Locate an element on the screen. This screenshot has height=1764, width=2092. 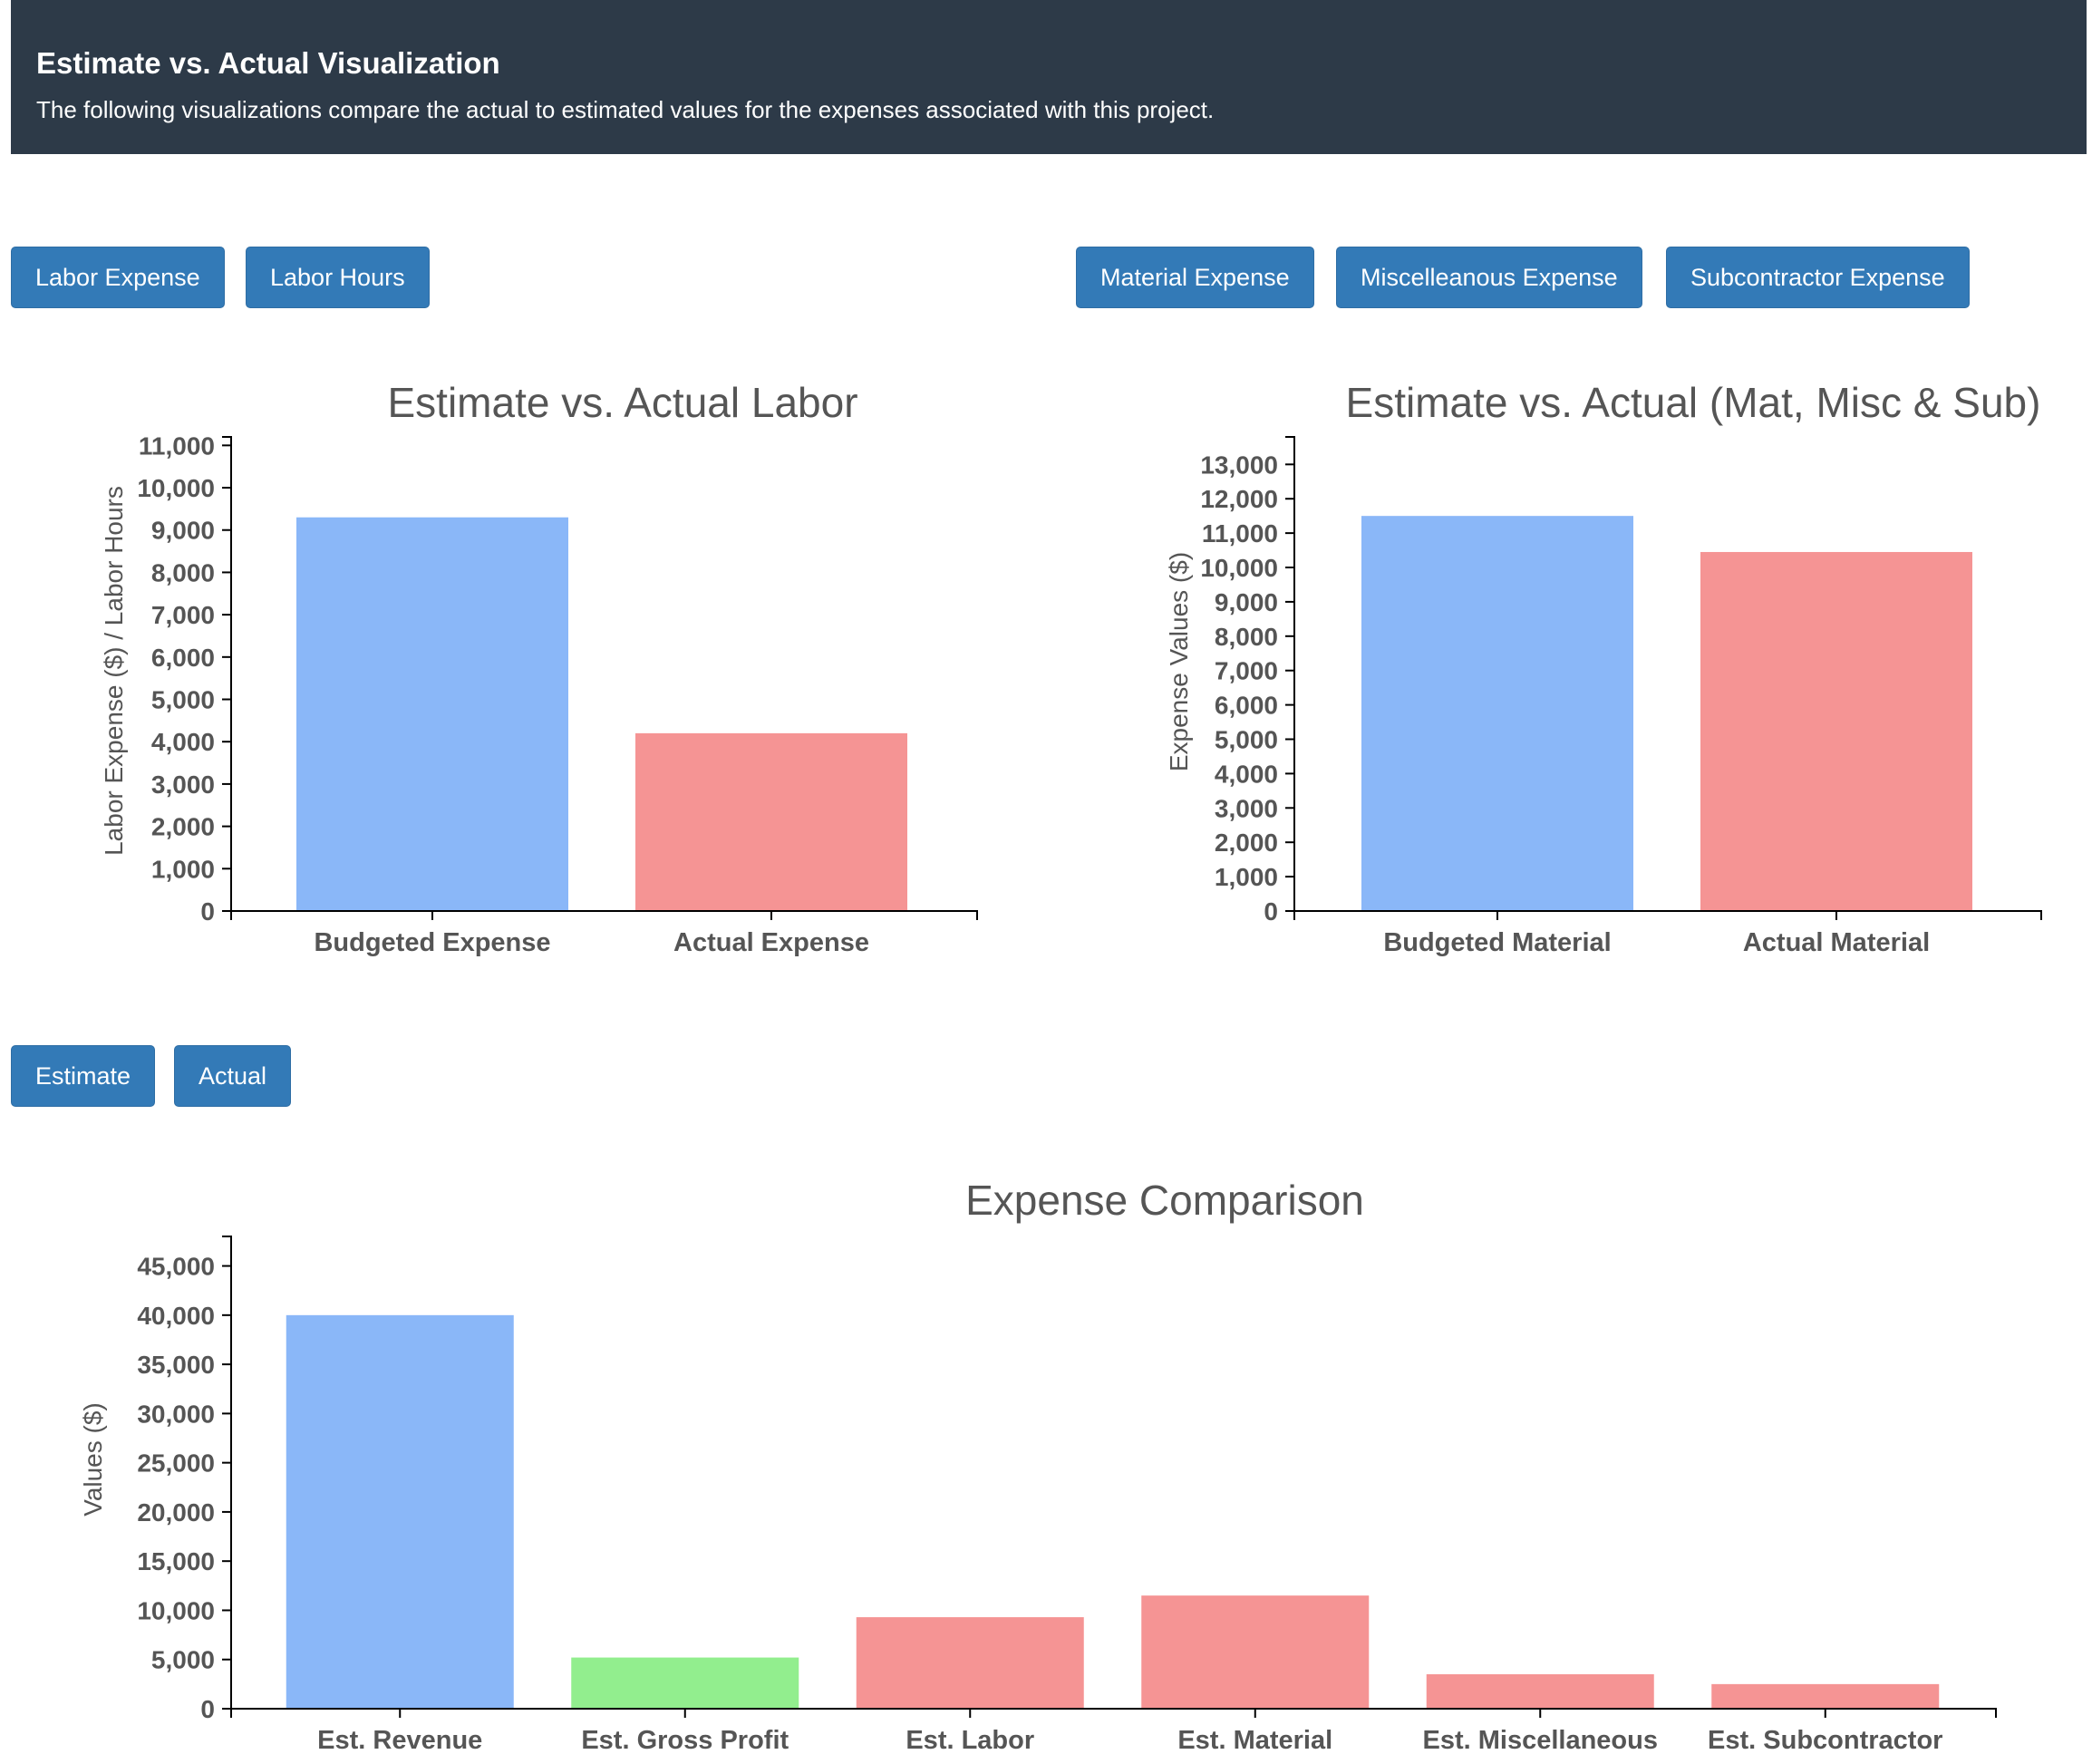
subcontractor-expense-button: Subcontractor Expense is located at coordinates (1818, 278).